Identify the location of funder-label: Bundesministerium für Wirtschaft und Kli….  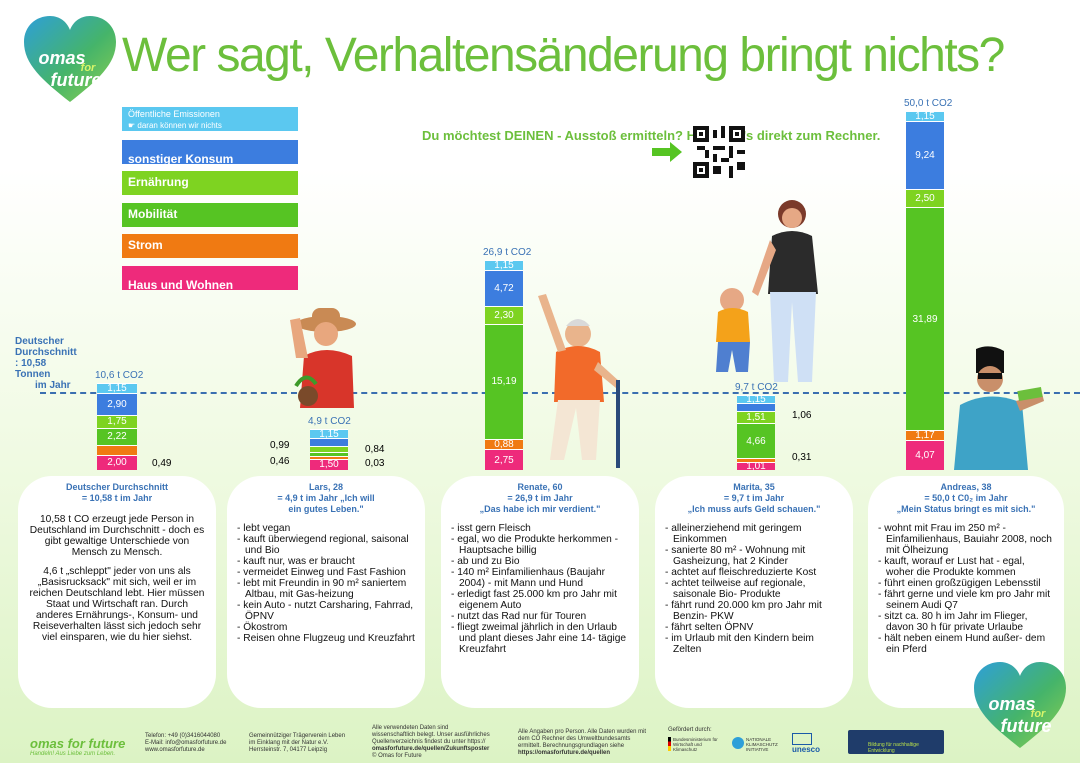
(695, 744).